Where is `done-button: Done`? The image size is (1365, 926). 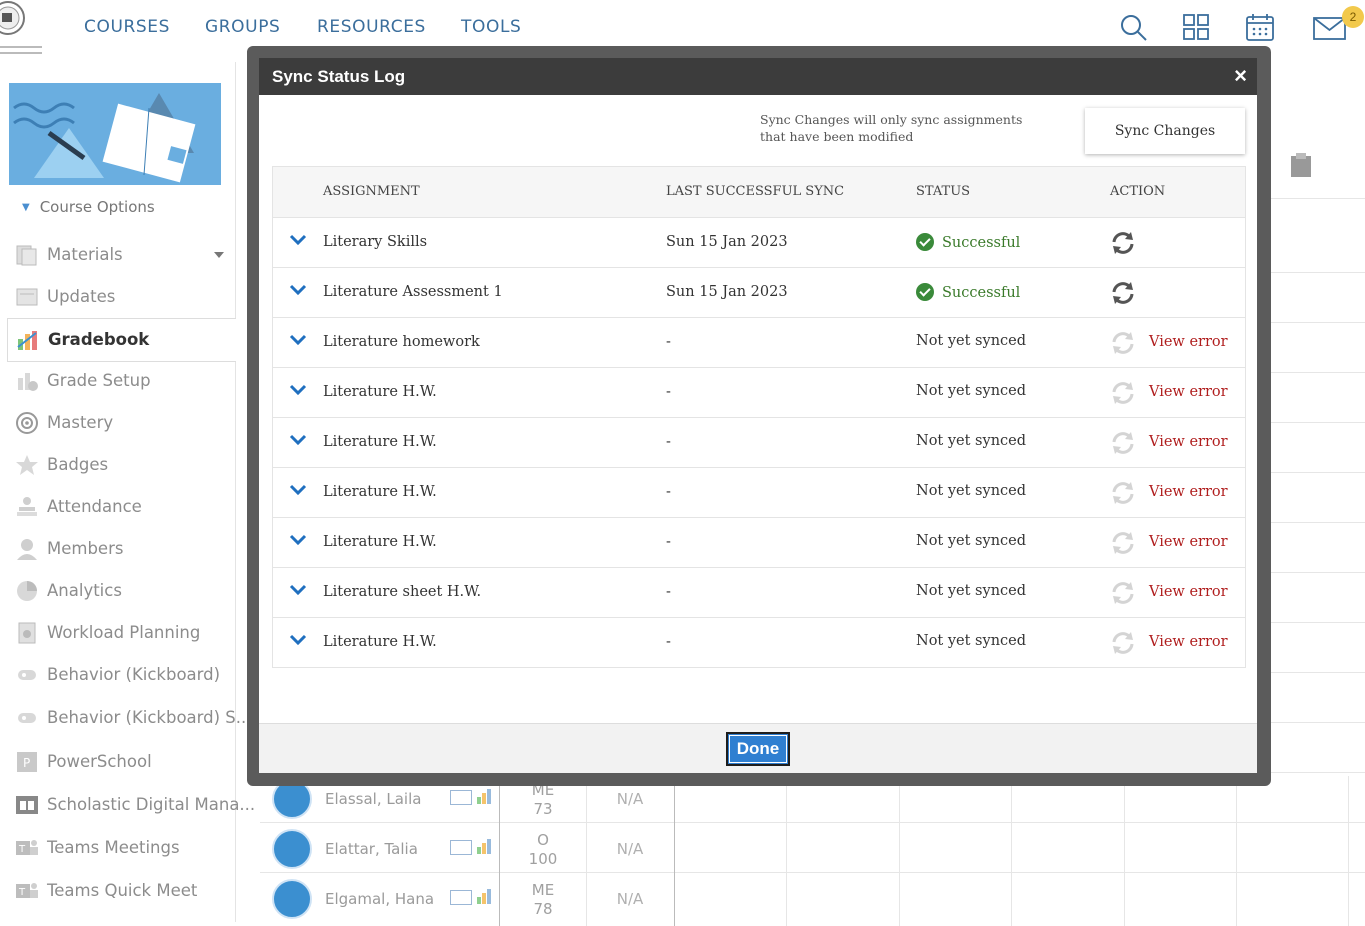 done-button: Done is located at coordinates (758, 749).